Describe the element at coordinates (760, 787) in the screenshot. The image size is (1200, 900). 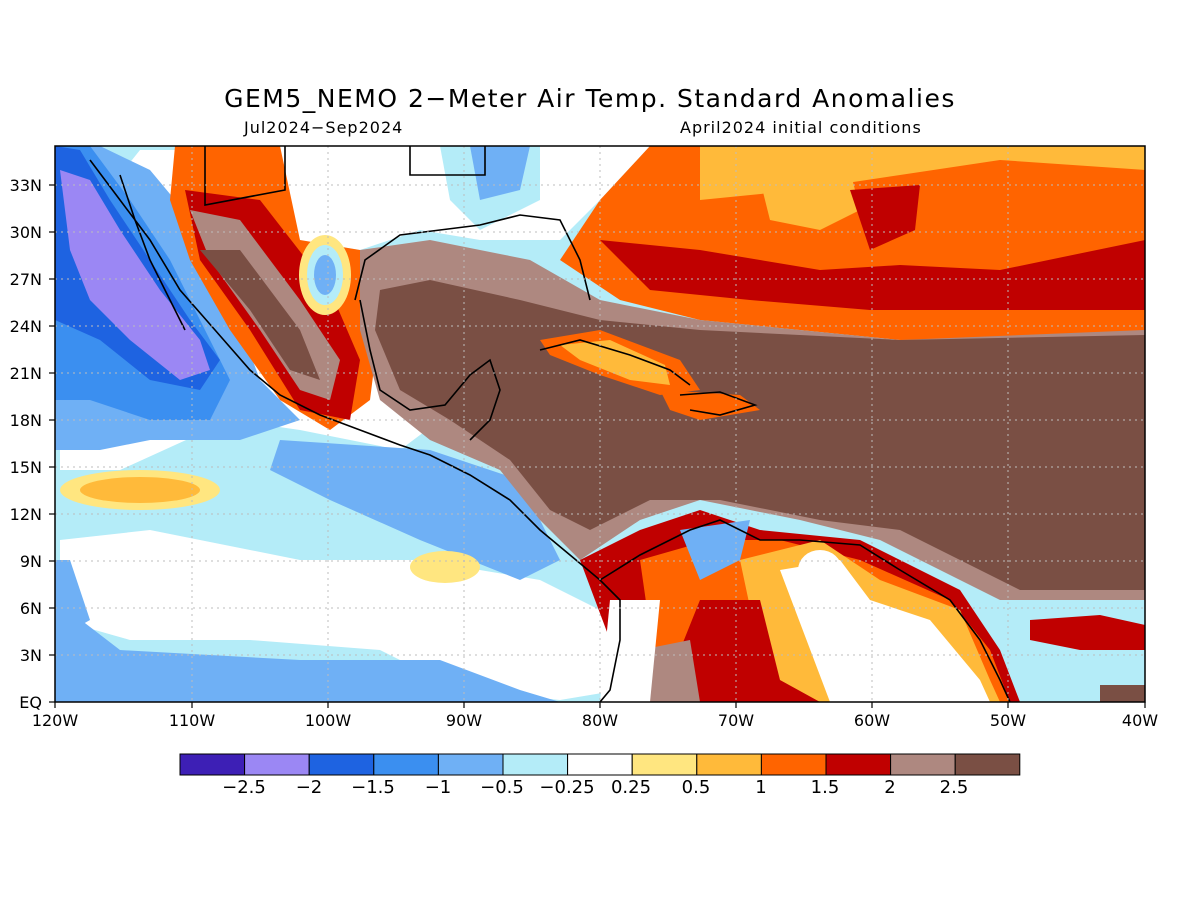
I see `colorbar-label: 1` at that location.